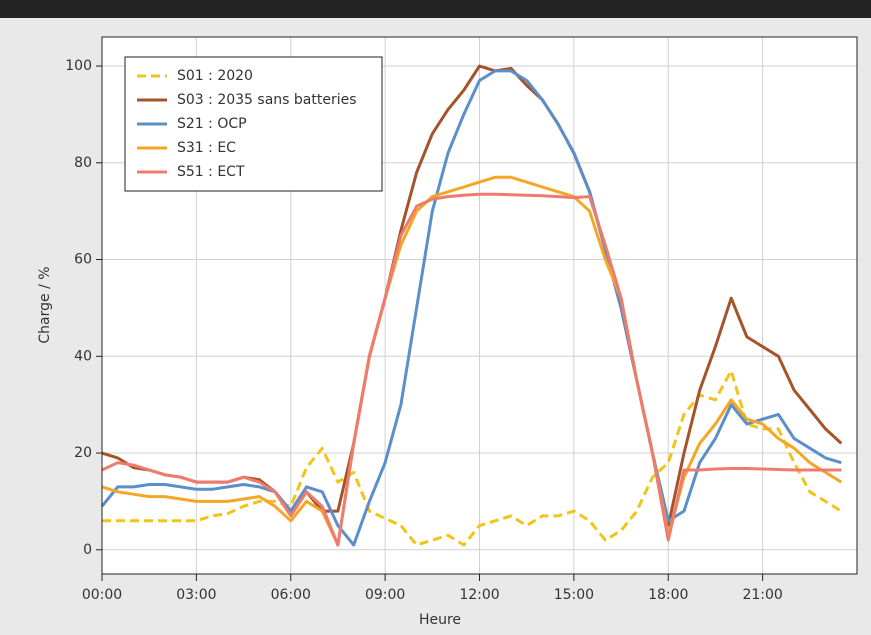 Image resolution: width=871 pixels, height=635 pixels. I want to click on top-bar, so click(435, 9).